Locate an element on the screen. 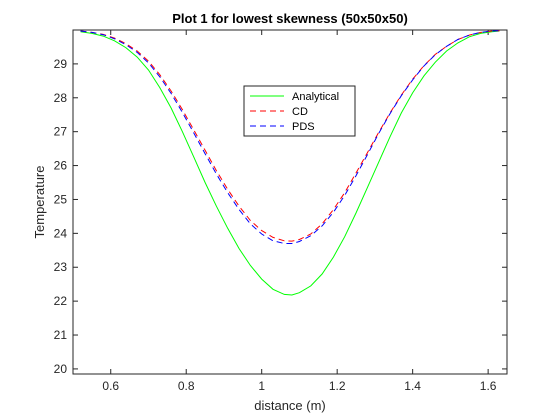 This screenshot has width=560, height=420. y-tick-label: 21 is located at coordinates (61, 335).